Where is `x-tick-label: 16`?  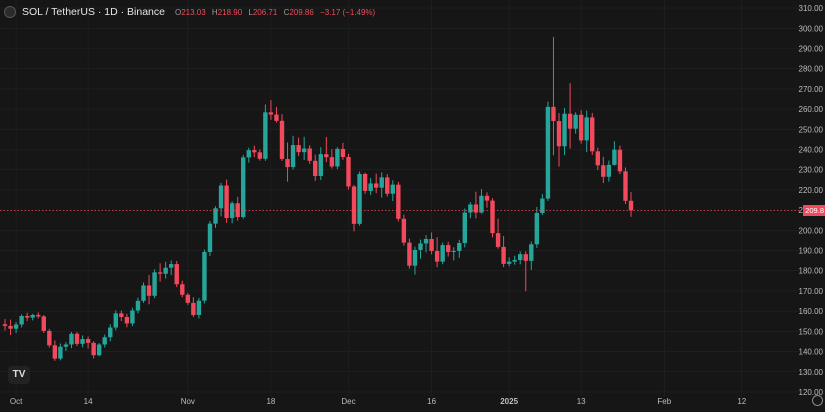 x-tick-label: 16 is located at coordinates (431, 401).